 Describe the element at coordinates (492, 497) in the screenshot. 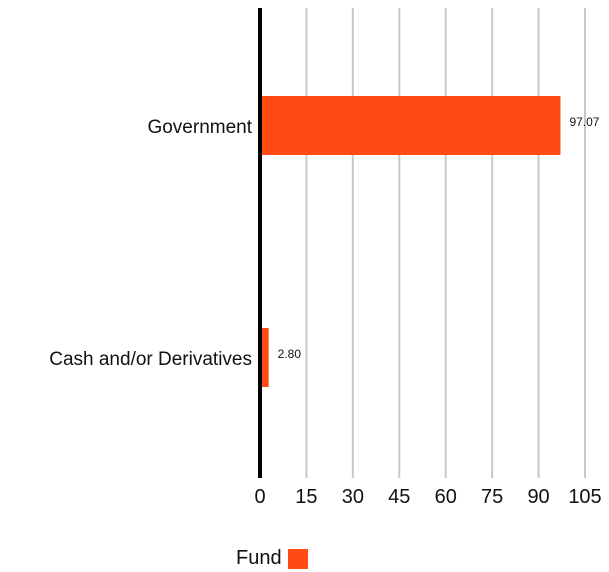

I see `x-tick-label: 75` at that location.